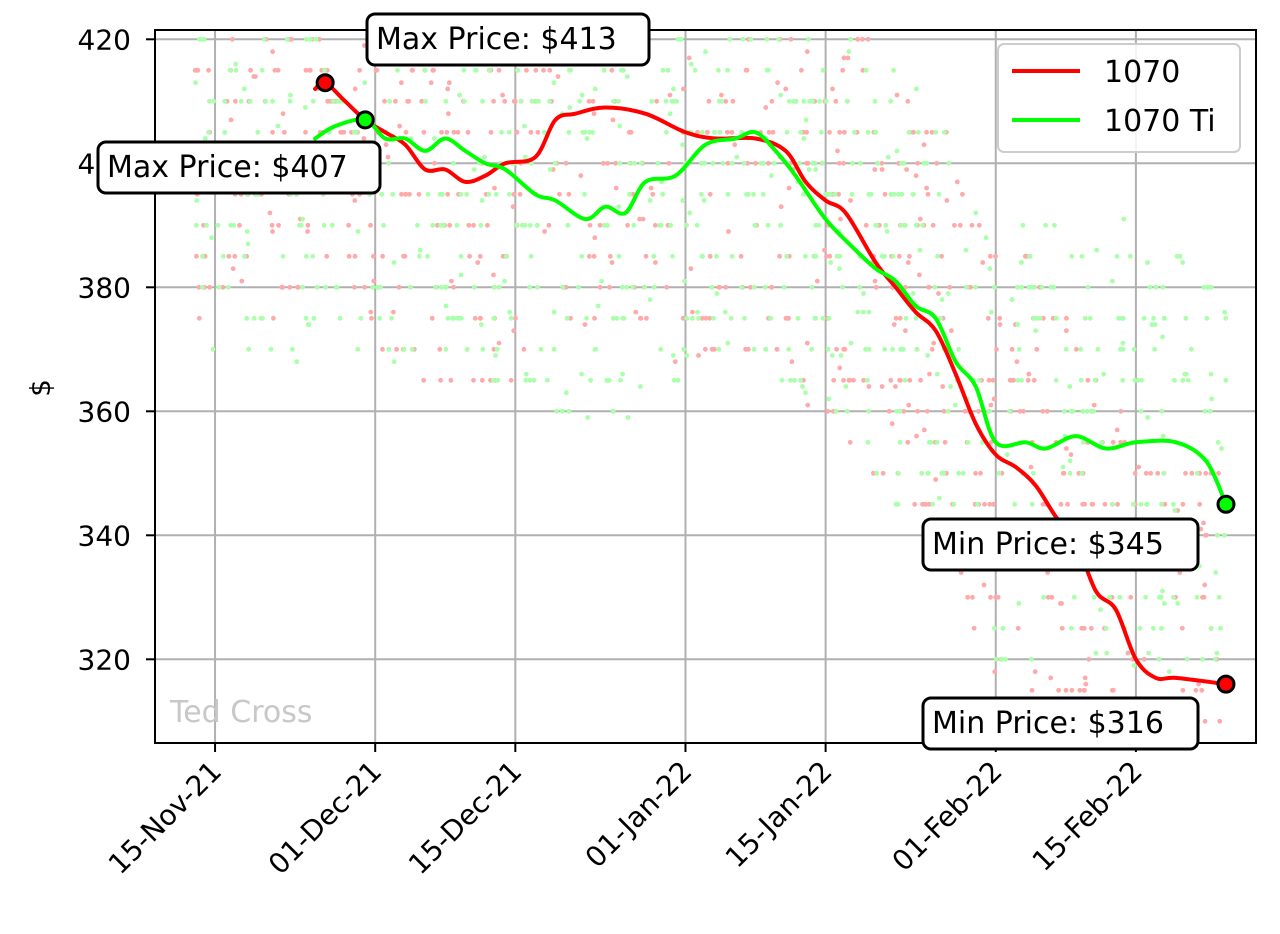 Image resolution: width=1280 pixels, height=934 pixels. What do you see at coordinates (104, 411) in the screenshot?
I see `y-tick-label: 360` at bounding box center [104, 411].